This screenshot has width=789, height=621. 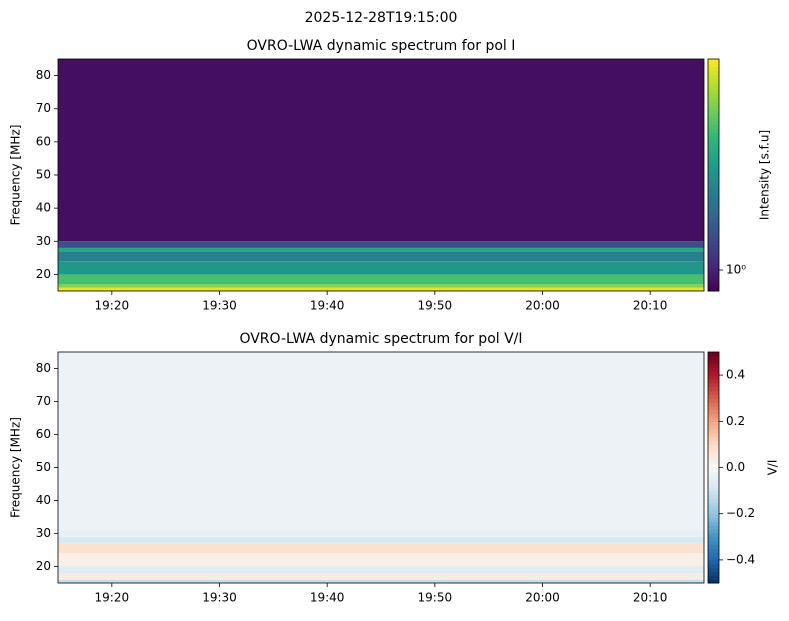 What do you see at coordinates (43, 208) in the screenshot?
I see `y-tick-label: 40` at bounding box center [43, 208].